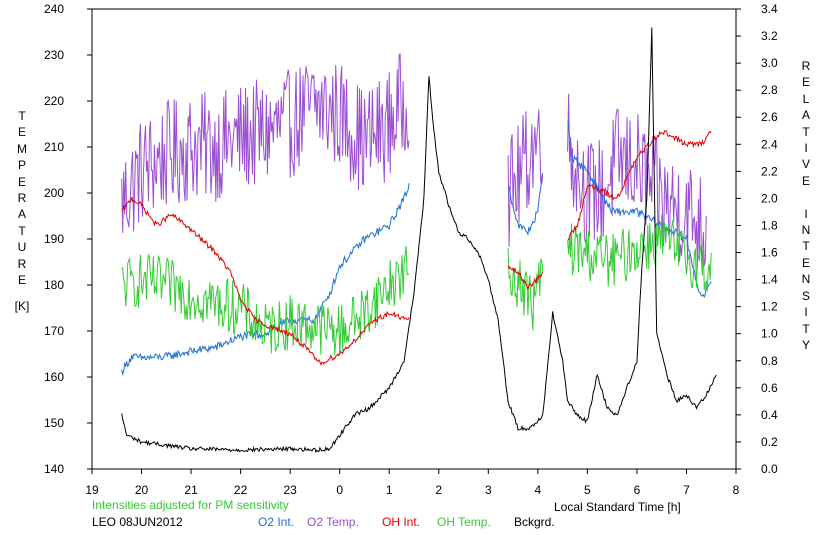 The image size is (828, 535). What do you see at coordinates (769, 442) in the screenshot?
I see `y-right-tick-label: 0.2` at bounding box center [769, 442].